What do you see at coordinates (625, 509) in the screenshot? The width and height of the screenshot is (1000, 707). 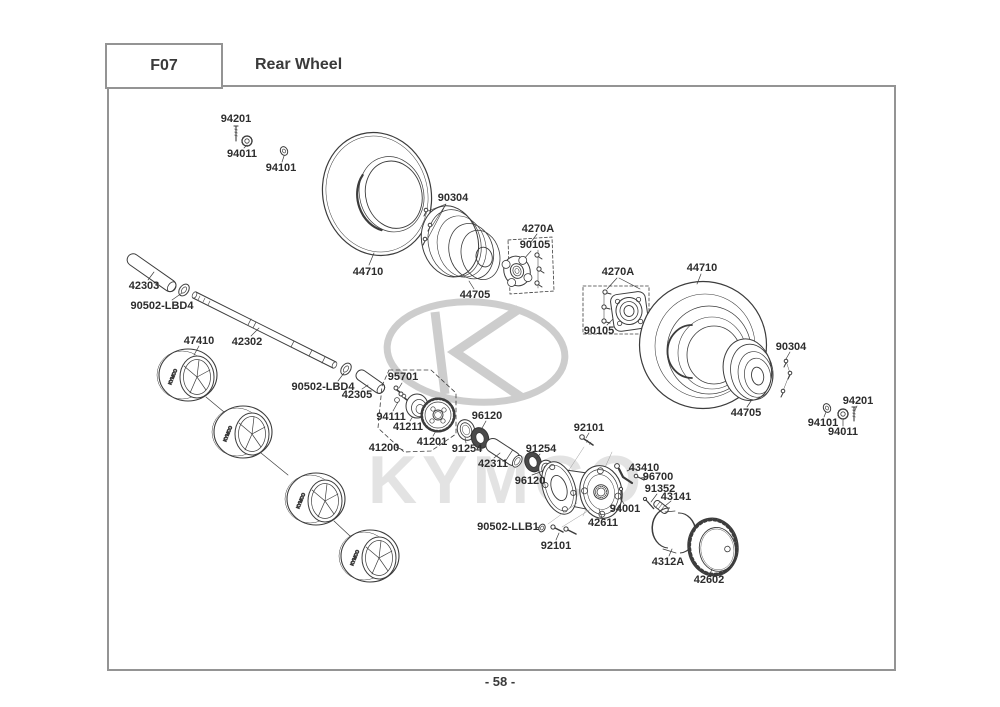 I see `part-label-94001: 94001` at bounding box center [625, 509].